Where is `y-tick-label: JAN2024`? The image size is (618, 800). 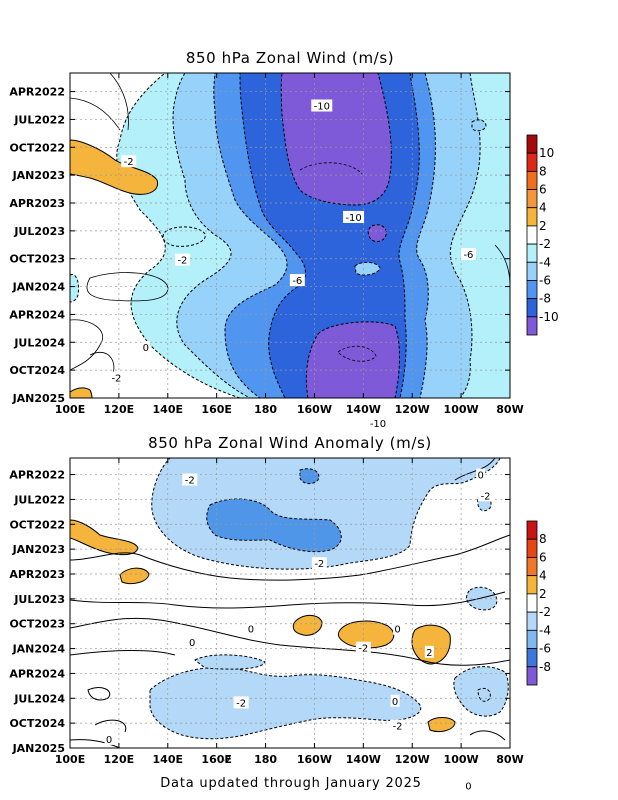 y-tick-label: JAN2024 is located at coordinates (39, 649).